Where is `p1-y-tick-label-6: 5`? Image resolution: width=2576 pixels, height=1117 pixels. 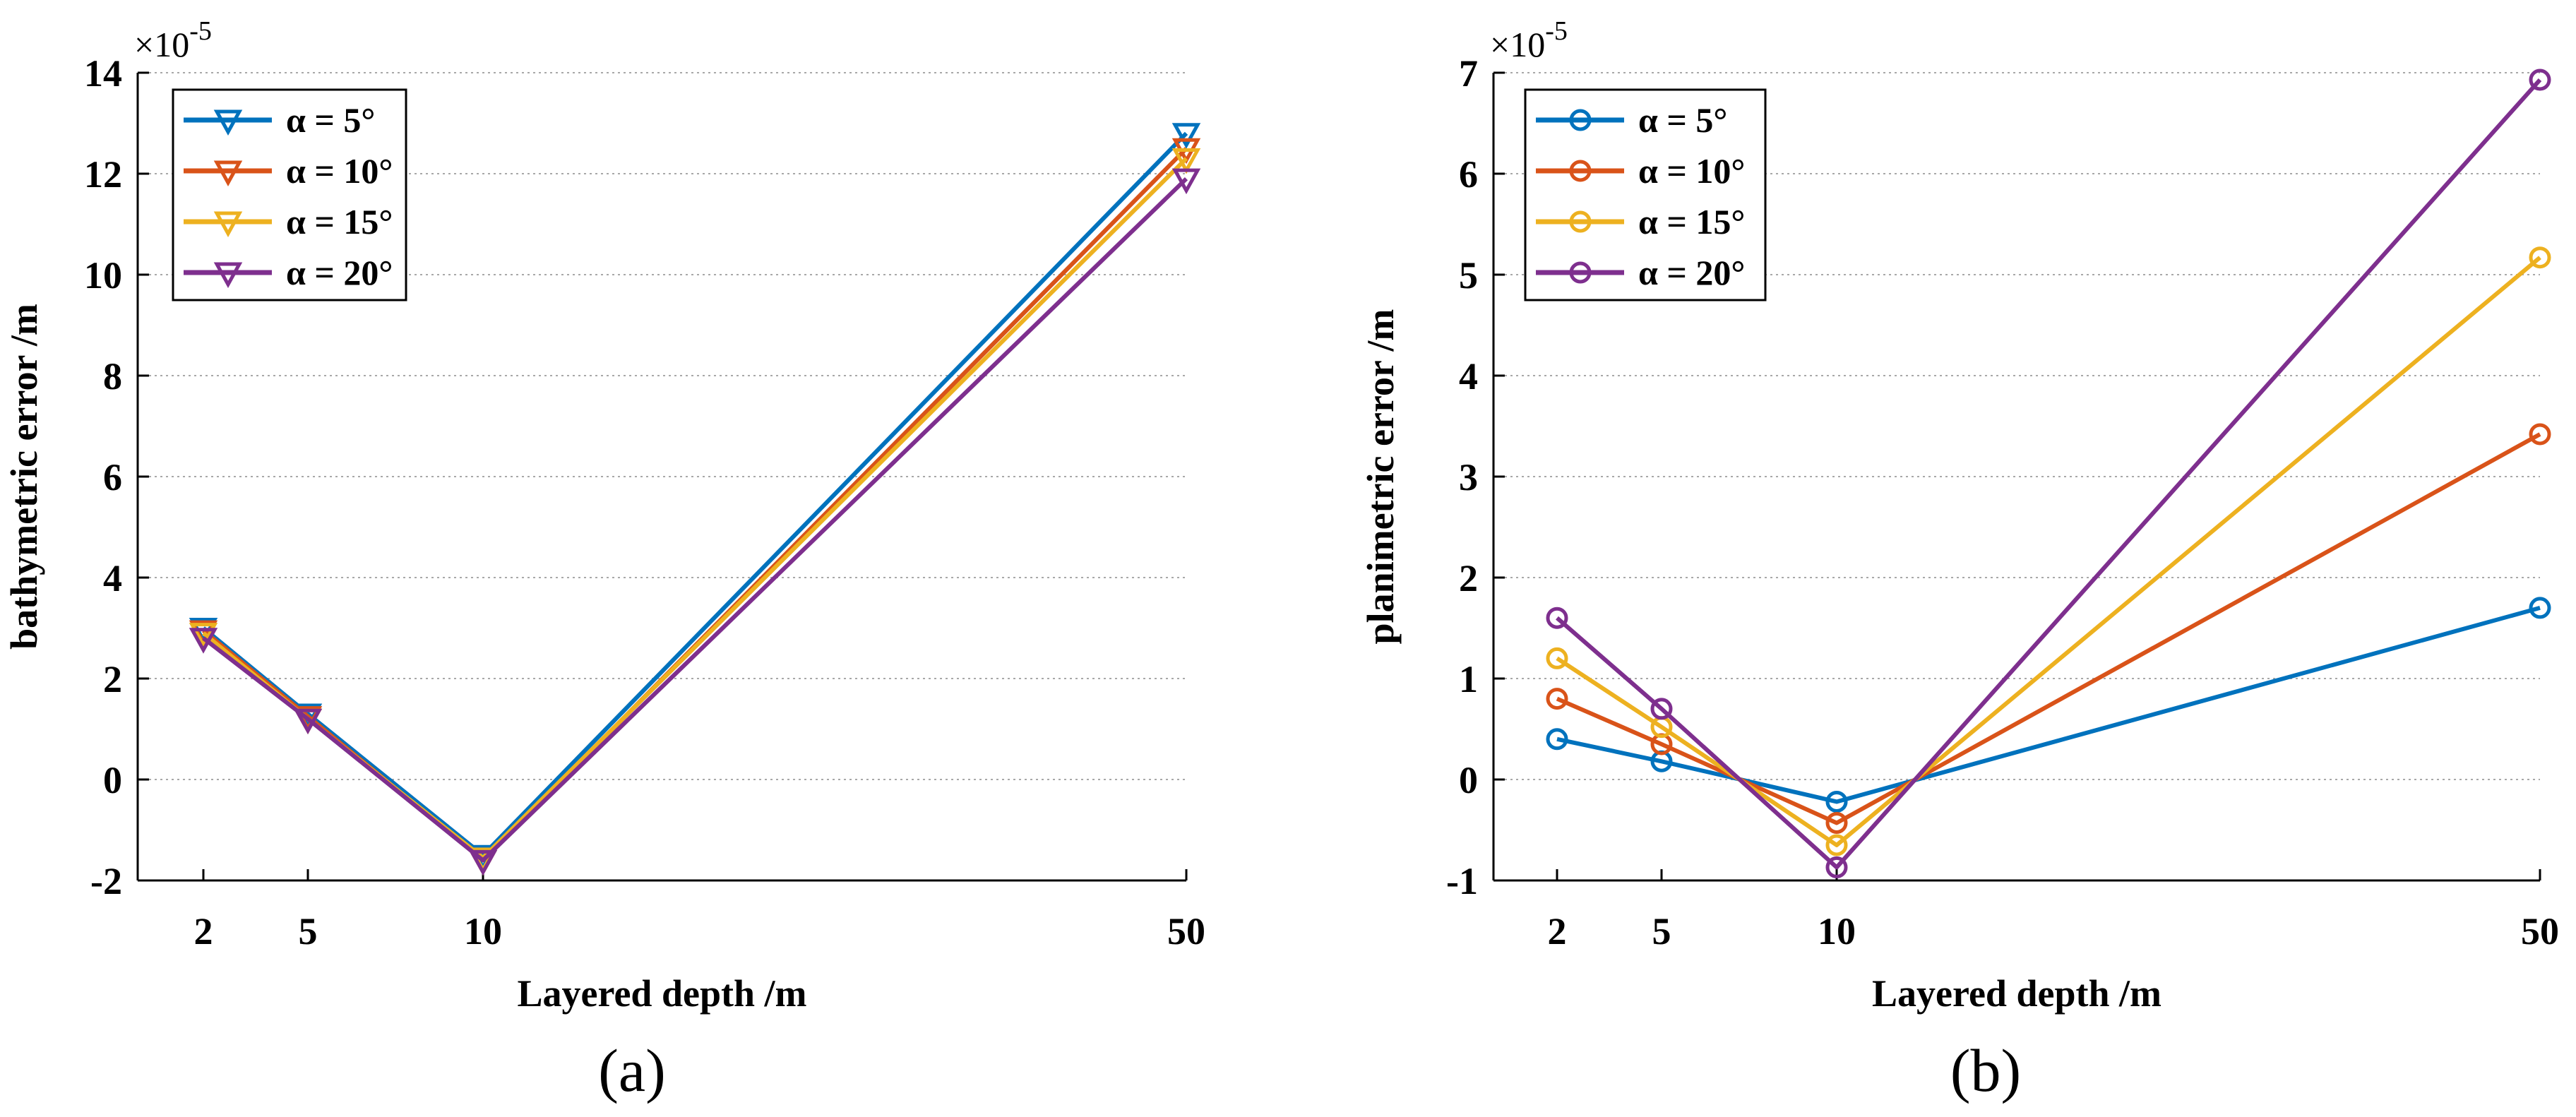 p1-y-tick-label-6: 5 is located at coordinates (1468, 275).